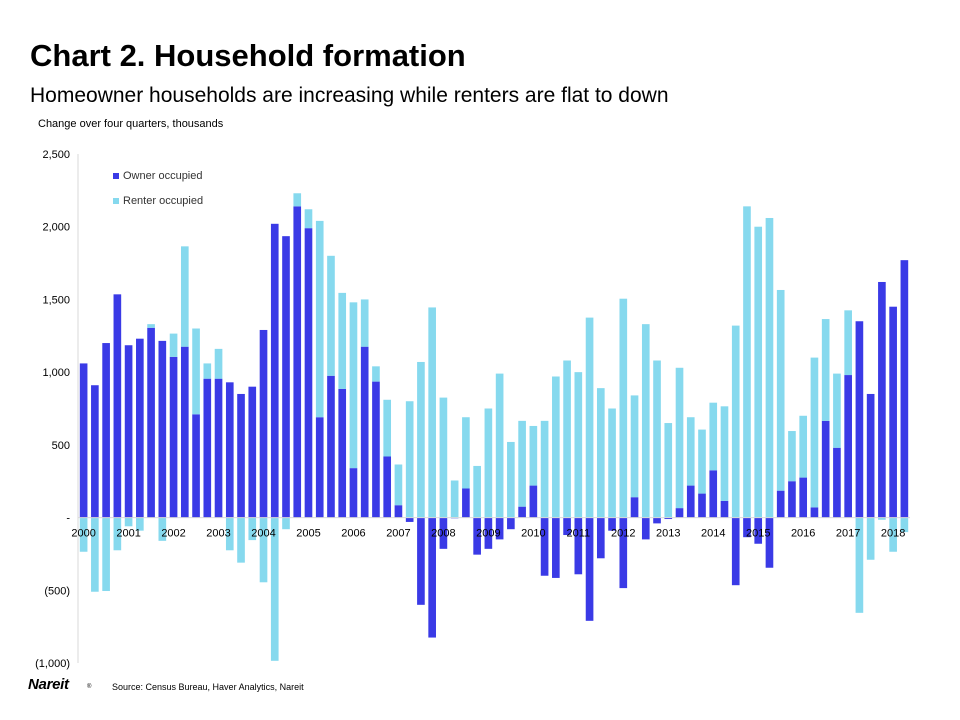  I want to click on x-tick-label: 2010, so click(533, 534).